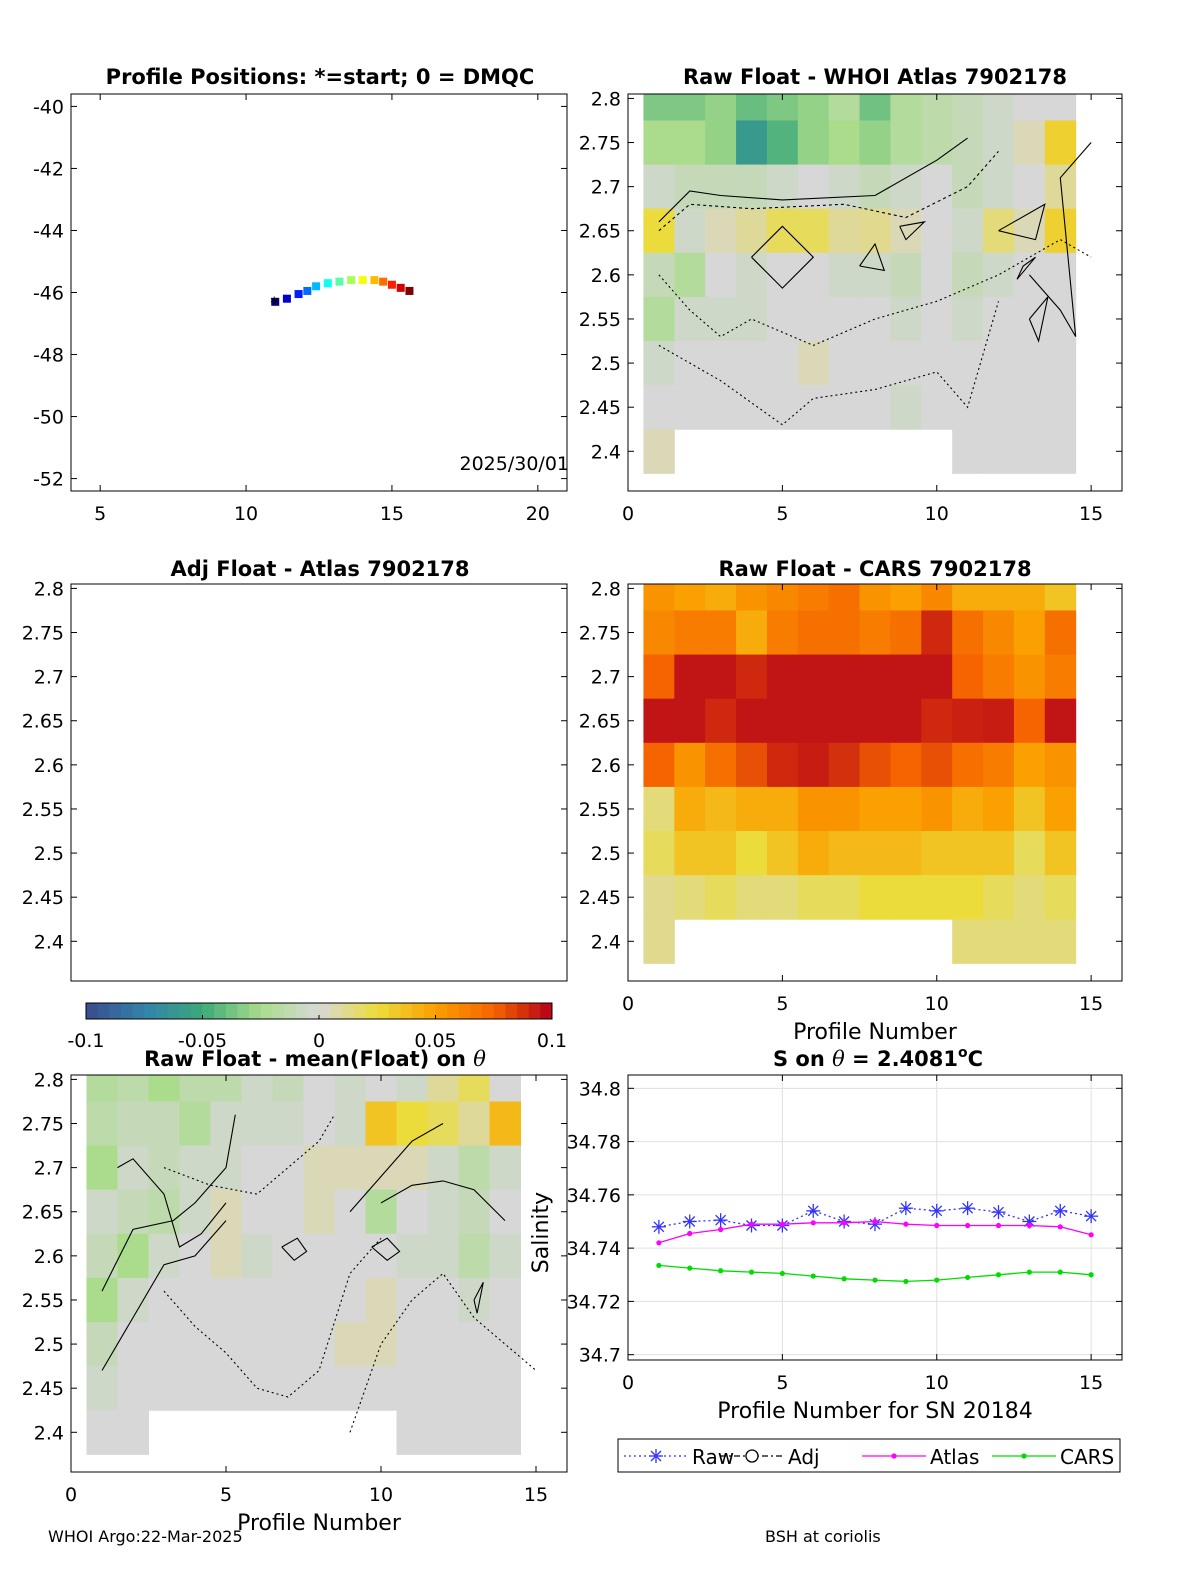 The width and height of the screenshot is (1200, 1575). I want to click on raw-cars-xtick-label: 5, so click(782, 1004).